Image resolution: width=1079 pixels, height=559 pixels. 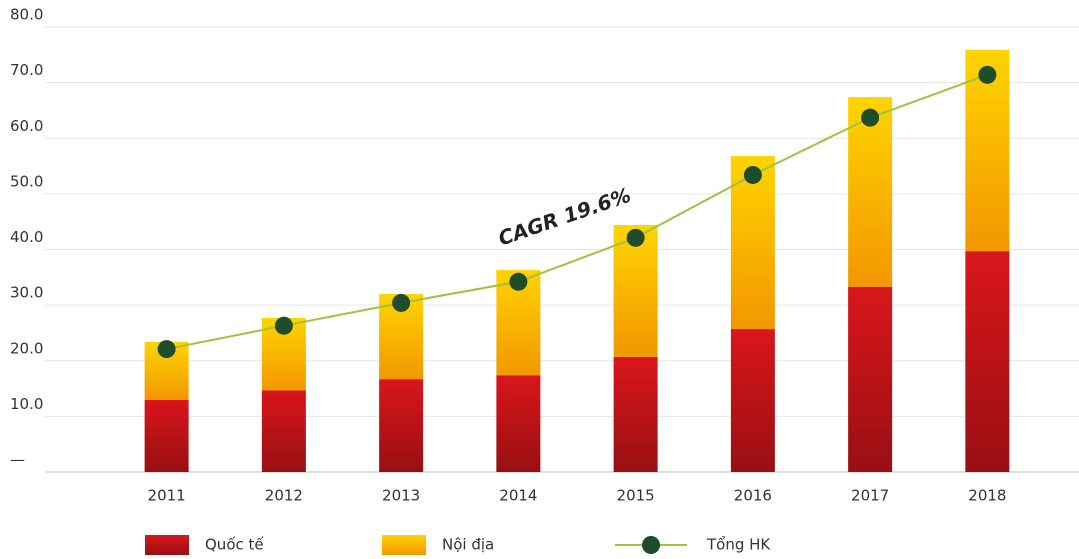 I want to click on x-tick-label: 2012, so click(x=284, y=496).